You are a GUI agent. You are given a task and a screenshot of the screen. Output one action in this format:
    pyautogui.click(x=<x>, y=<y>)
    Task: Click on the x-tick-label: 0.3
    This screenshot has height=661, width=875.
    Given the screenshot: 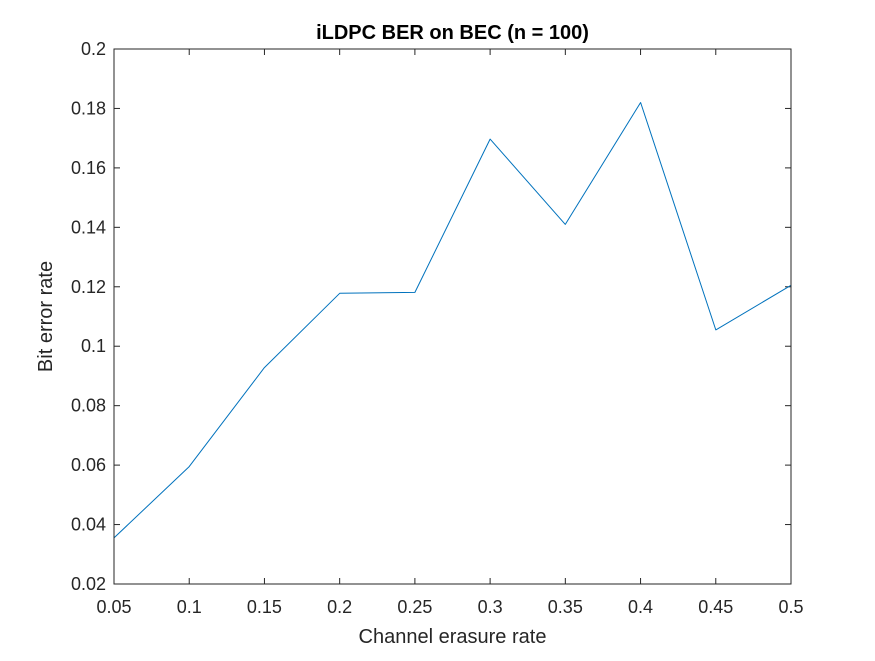 What is the action you would take?
    pyautogui.click(x=490, y=607)
    